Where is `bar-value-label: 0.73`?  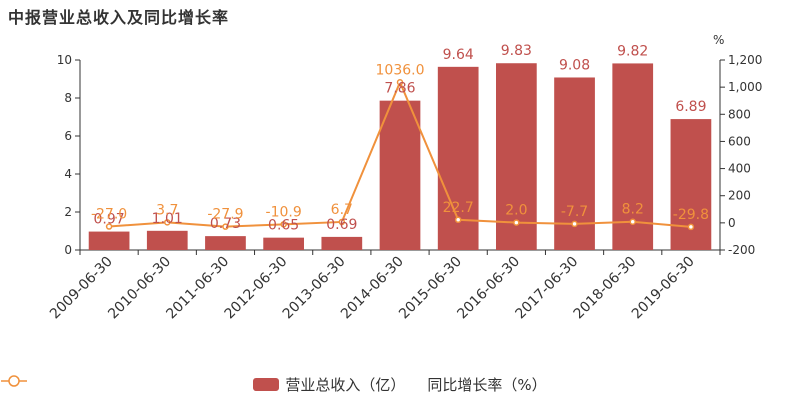
bar-value-label: 0.73 is located at coordinates (225, 224).